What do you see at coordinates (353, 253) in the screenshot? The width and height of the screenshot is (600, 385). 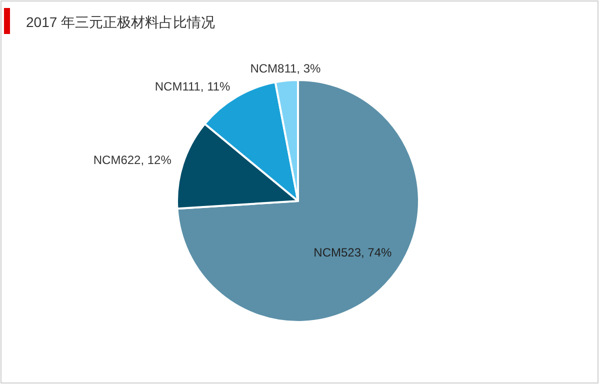 I see `slice-label: NCM523, 74%` at bounding box center [353, 253].